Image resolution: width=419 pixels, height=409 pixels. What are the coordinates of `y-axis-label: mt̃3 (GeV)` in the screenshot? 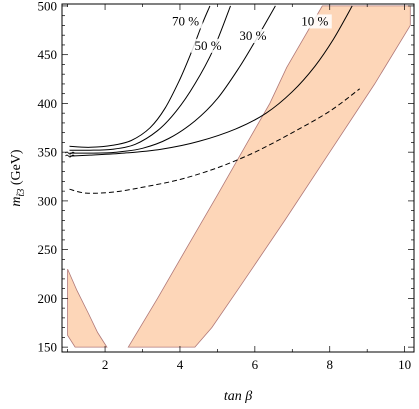 It's located at (18, 178).